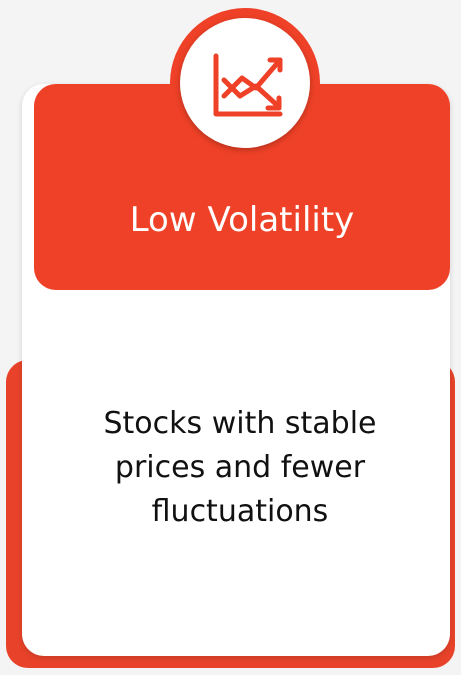  I want to click on chart-icon, so click(248, 85).